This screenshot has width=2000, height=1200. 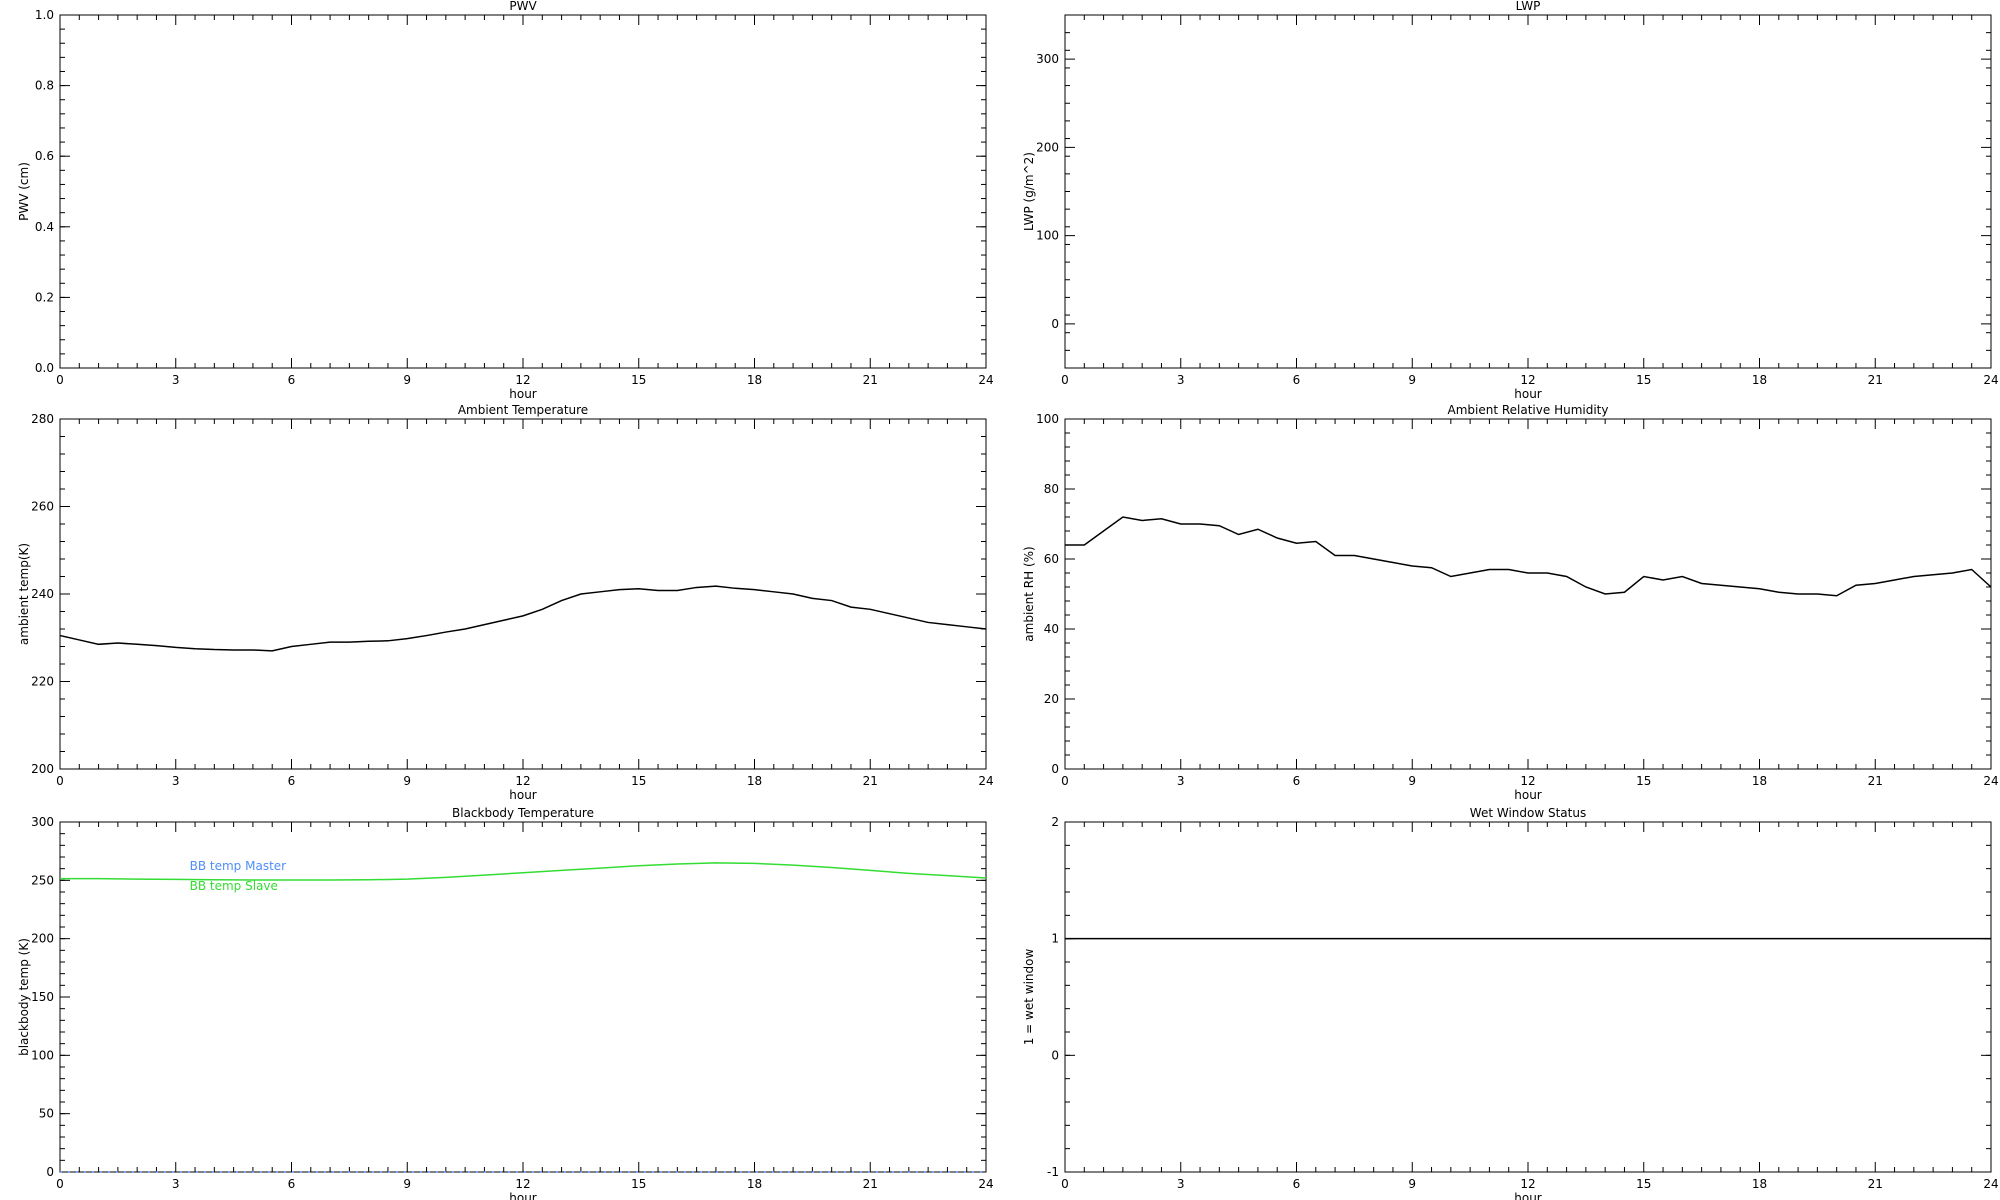 I want to click on y-tick-label: -1, so click(x=1053, y=1172).